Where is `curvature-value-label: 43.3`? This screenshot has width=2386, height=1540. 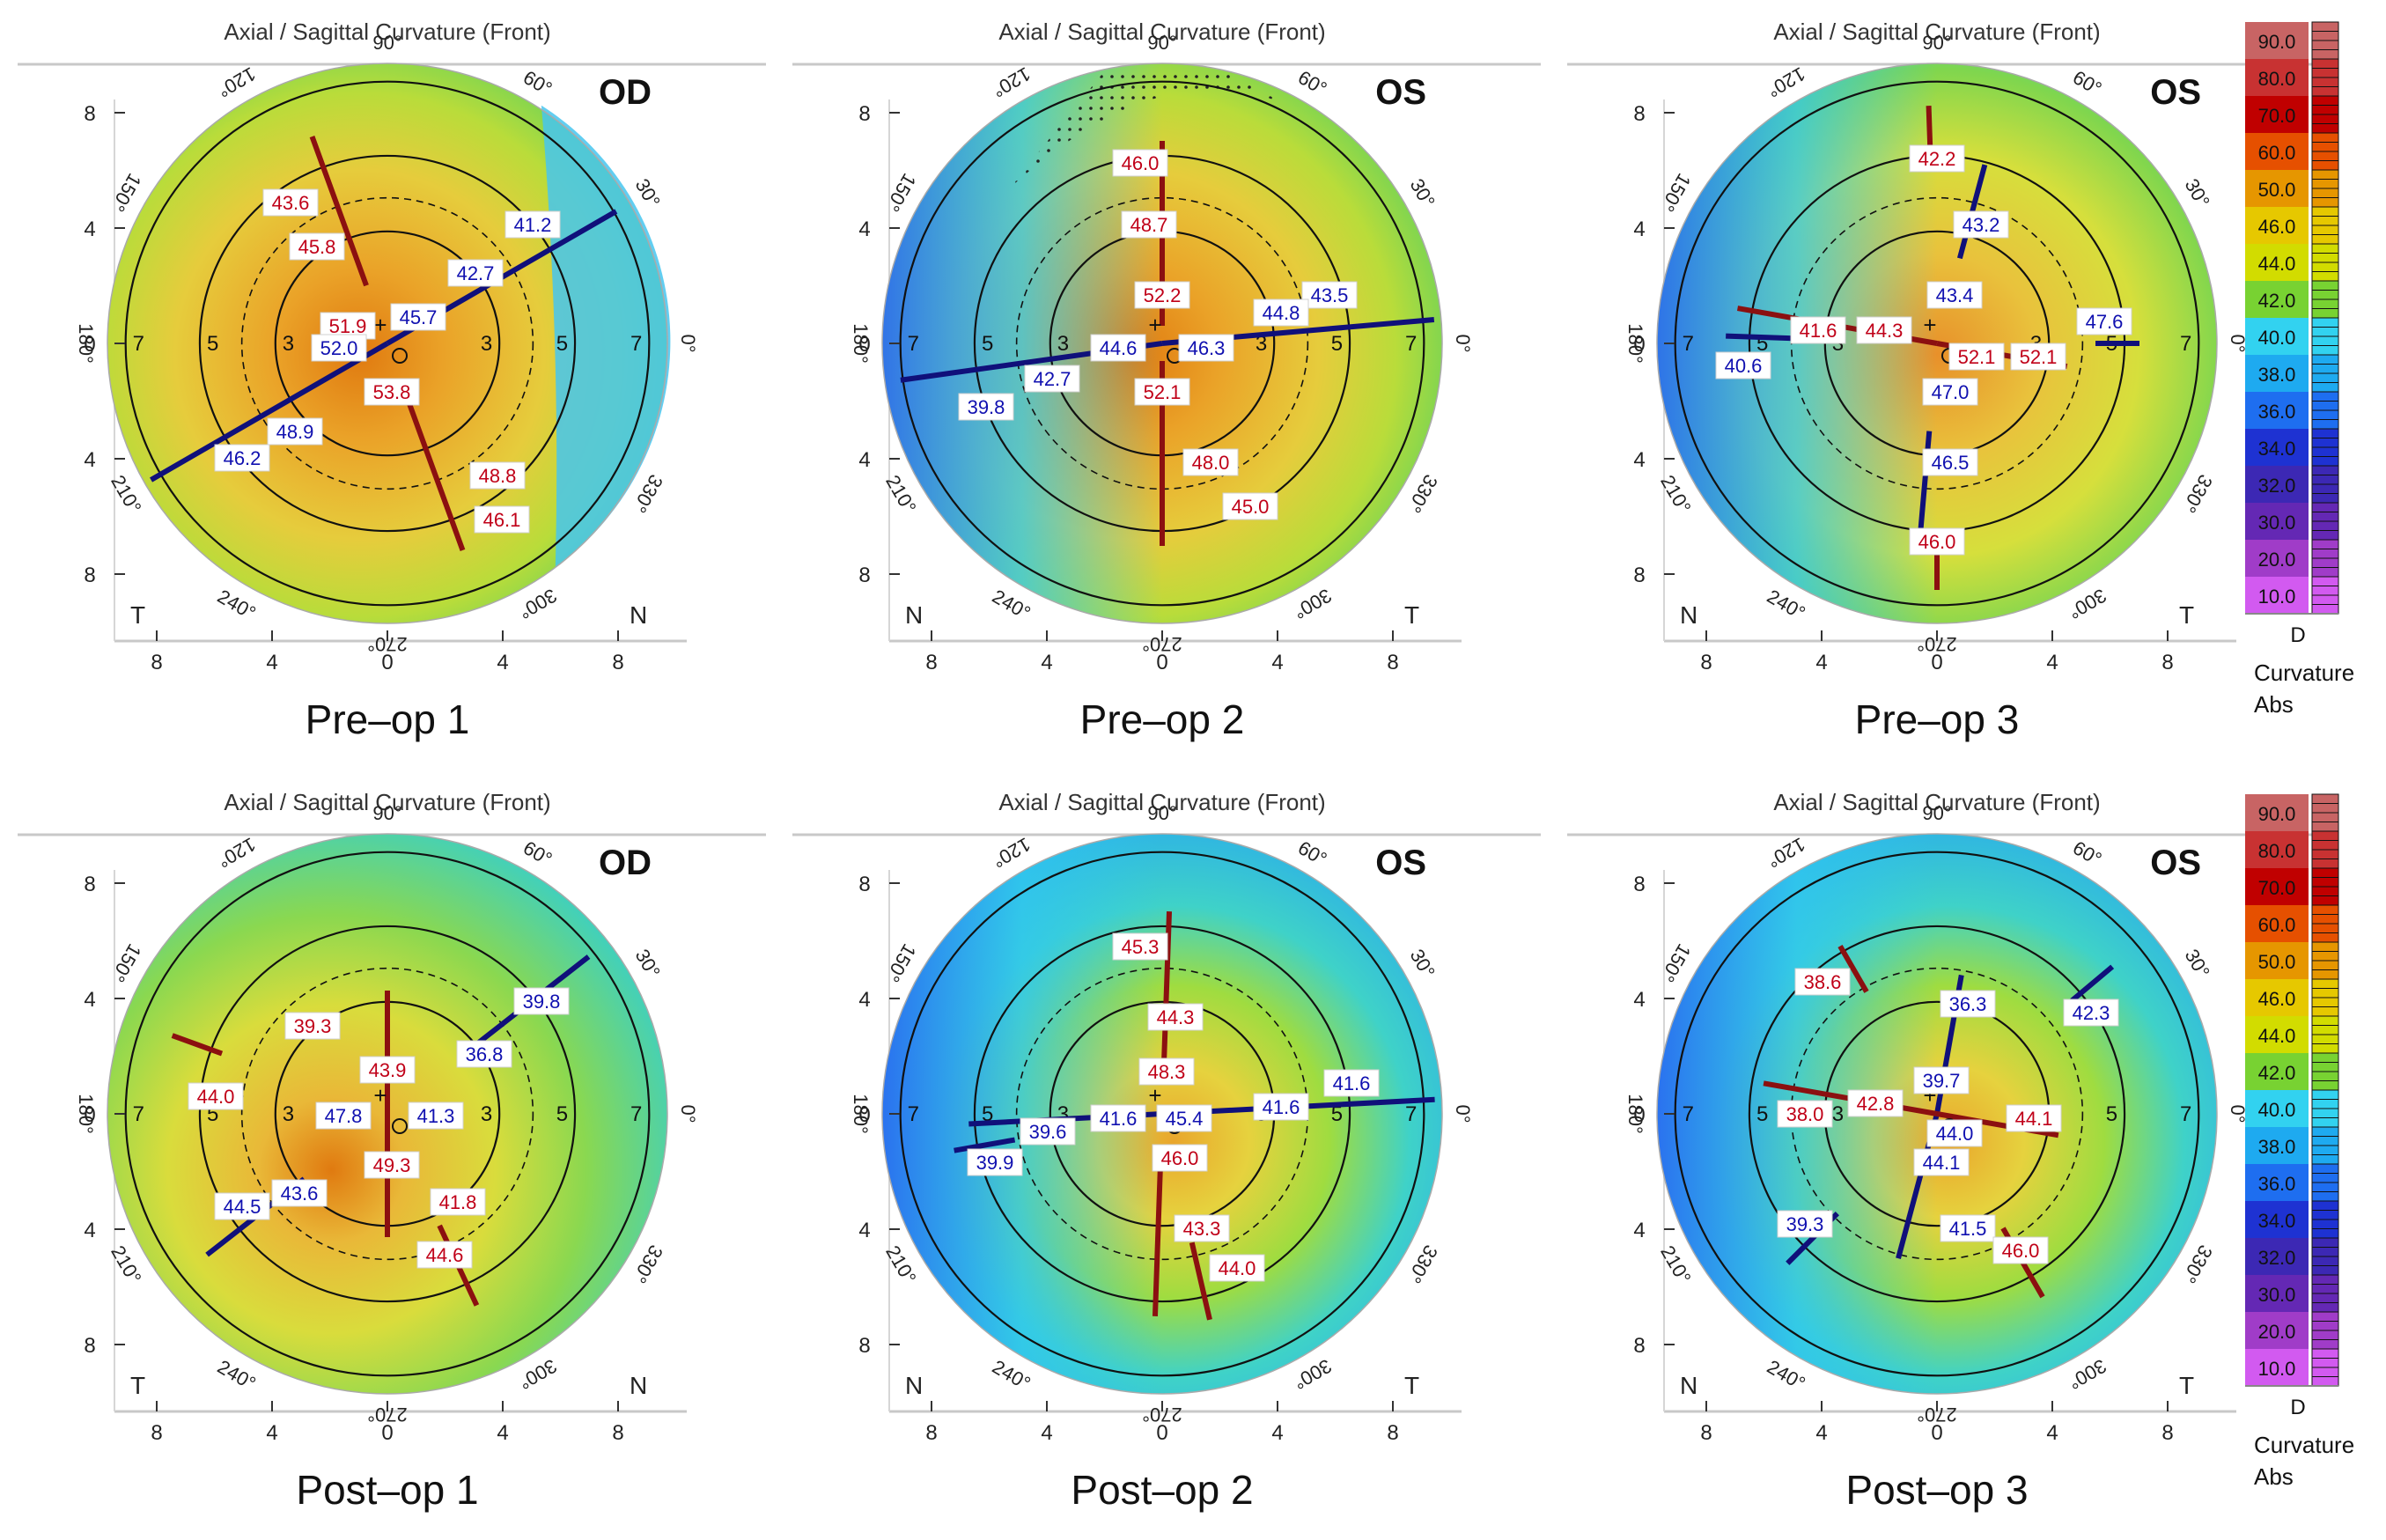 curvature-value-label: 43.3 is located at coordinates (1202, 1228).